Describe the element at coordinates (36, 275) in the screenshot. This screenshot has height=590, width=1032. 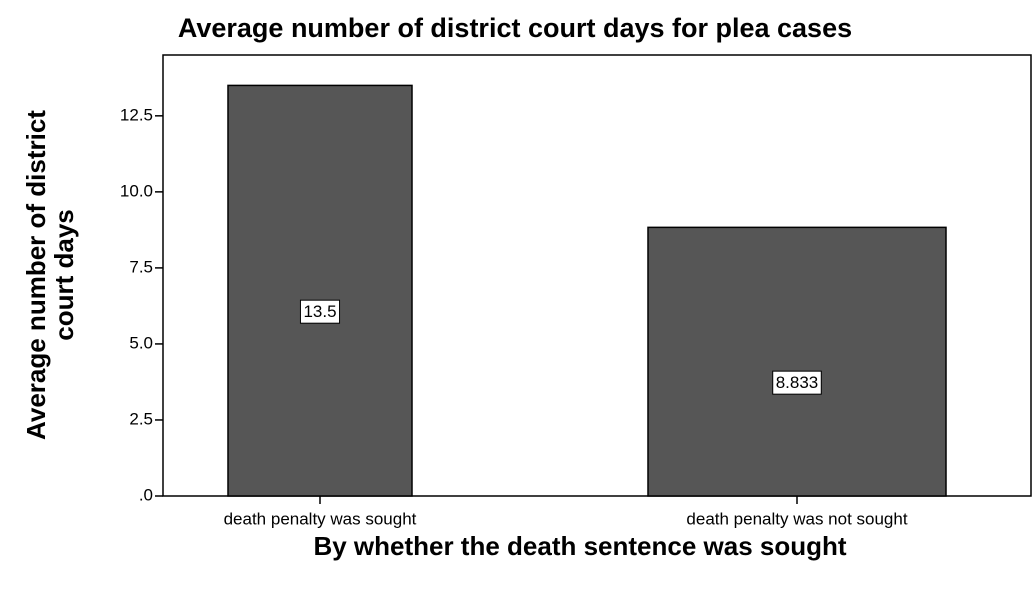
I see `y-axis-label-line: Average number of district` at that location.